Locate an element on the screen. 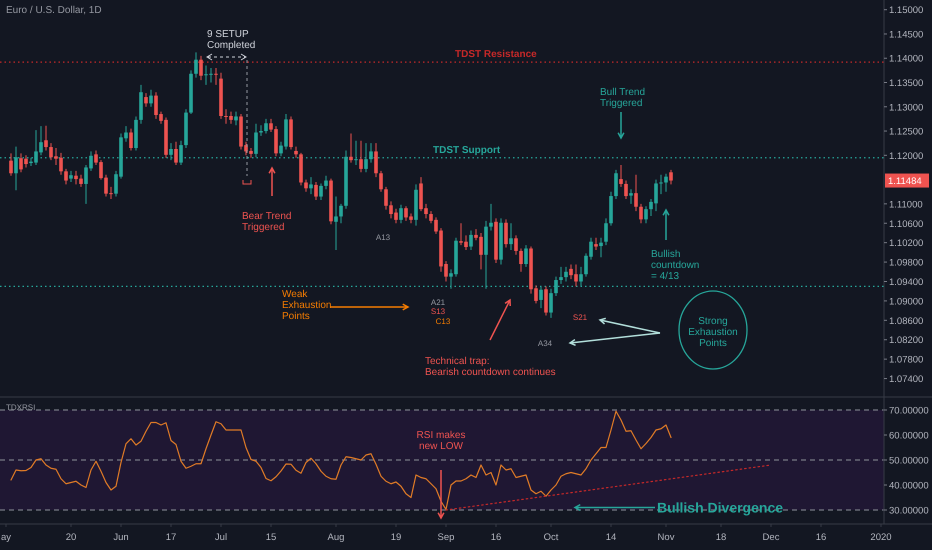  x-tick-label: Aug is located at coordinates (336, 537).